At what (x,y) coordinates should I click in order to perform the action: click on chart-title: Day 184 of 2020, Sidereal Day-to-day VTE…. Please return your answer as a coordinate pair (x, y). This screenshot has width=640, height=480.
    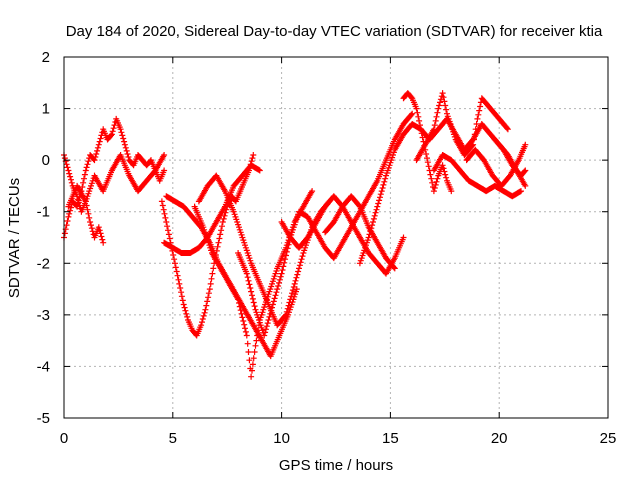
    Looking at the image, I should click on (334, 31).